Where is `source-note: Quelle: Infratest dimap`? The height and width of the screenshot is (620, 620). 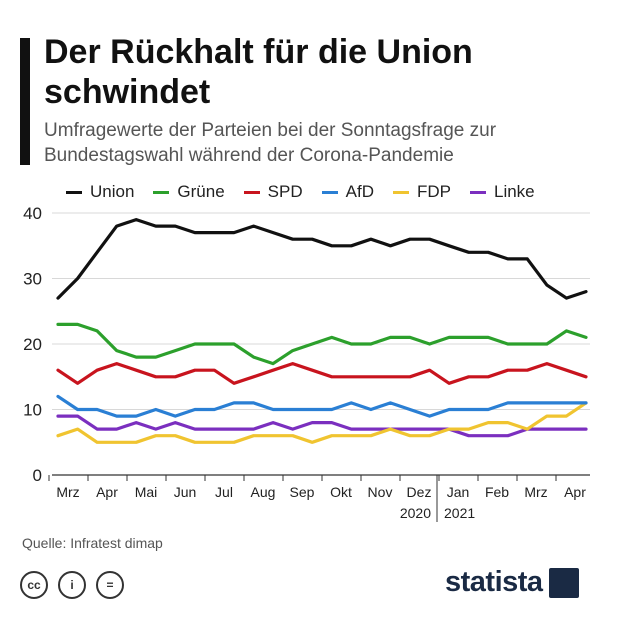 source-note: Quelle: Infratest dimap is located at coordinates (92, 543).